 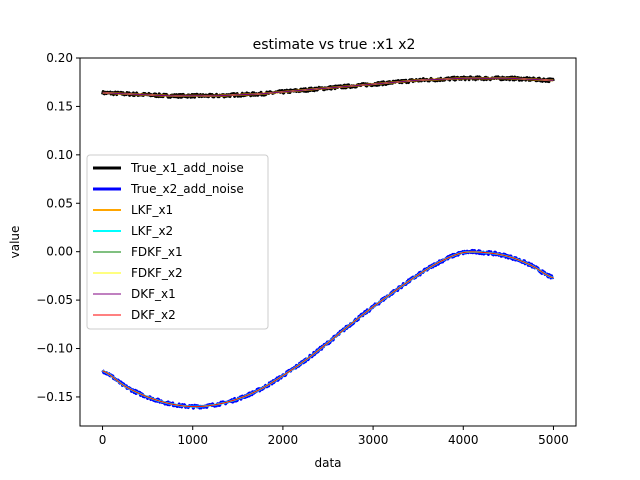 I want to click on y-tick-label: 0.05, so click(x=59, y=203).